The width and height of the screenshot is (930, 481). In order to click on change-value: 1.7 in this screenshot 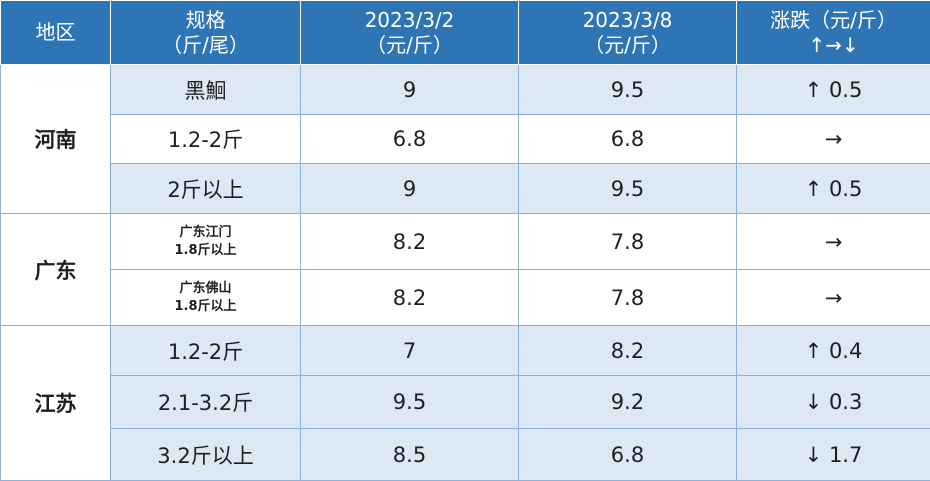, I will do `click(845, 454)`.